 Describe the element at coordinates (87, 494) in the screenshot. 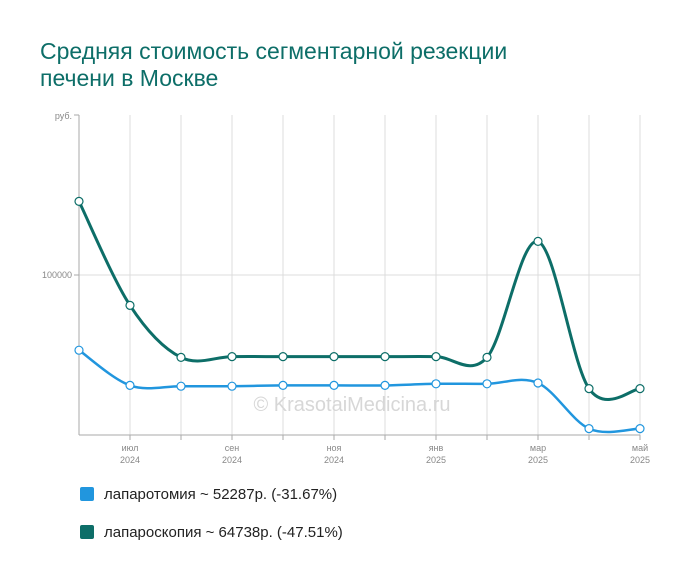

I see `legend-swatch-laparotomy` at that location.